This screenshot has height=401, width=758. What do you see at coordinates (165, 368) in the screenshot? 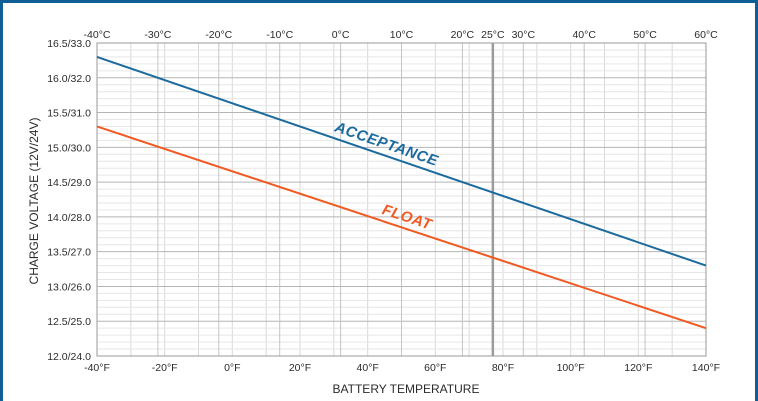
I see `x-tick-label-bottom: -20°F` at bounding box center [165, 368].